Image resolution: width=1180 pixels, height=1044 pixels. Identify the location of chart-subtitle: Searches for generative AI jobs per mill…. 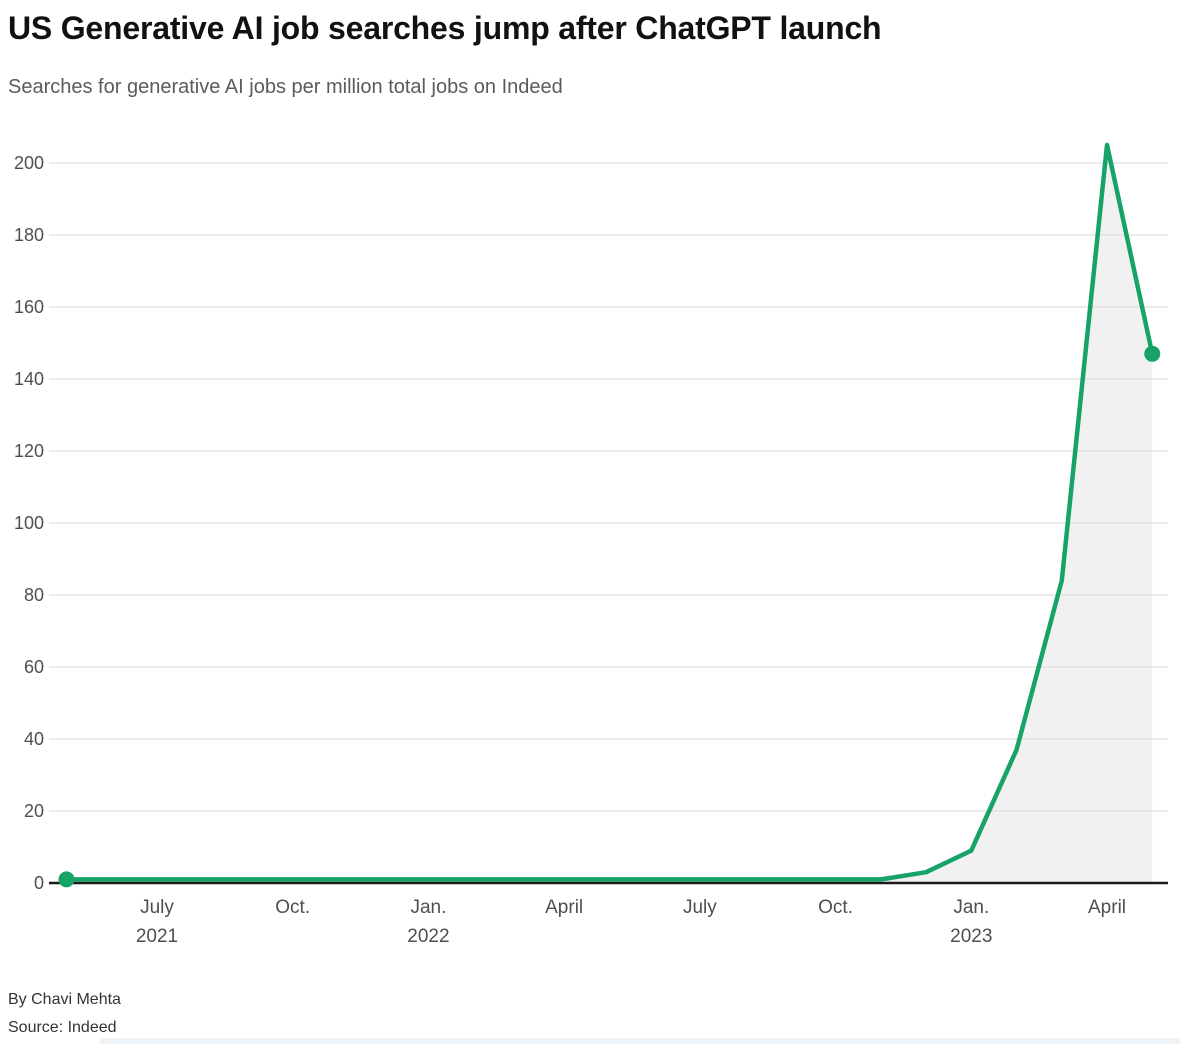
(285, 87).